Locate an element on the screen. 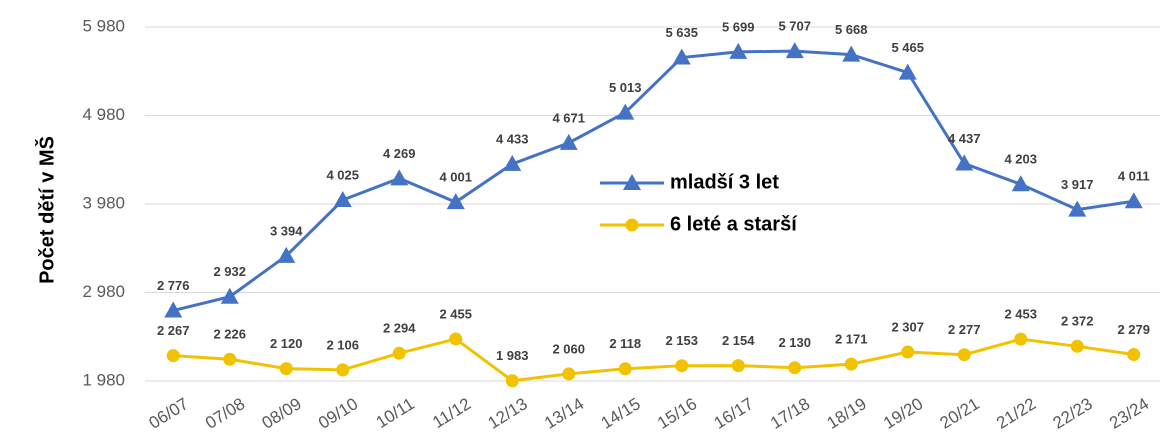 Image resolution: width=1163 pixels, height=439 pixels. data-label: 2 279 is located at coordinates (1133, 329).